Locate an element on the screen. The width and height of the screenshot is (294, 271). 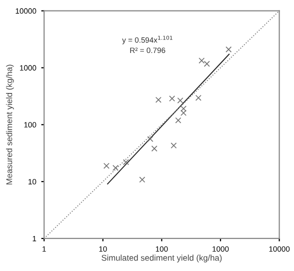
x-axis-title: Simulated sediment yield (kg/ha) is located at coordinates (162, 258).